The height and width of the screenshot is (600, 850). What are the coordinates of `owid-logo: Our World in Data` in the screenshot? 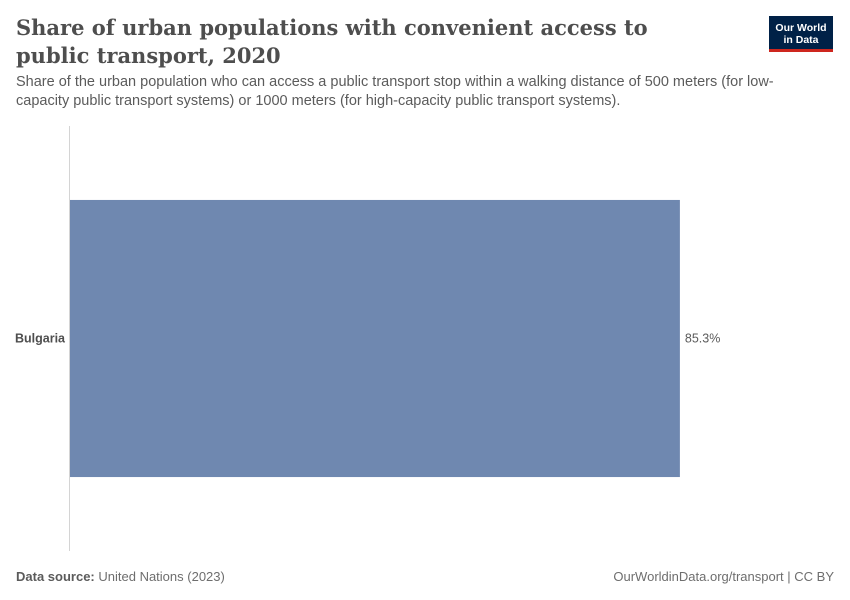 It's located at (801, 34).